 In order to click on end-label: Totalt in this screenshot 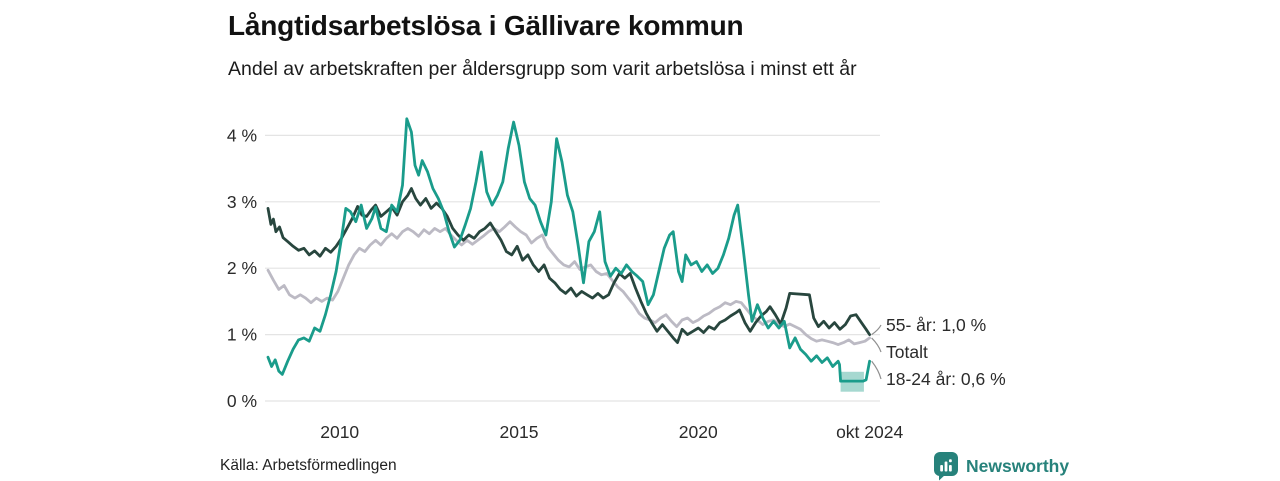, I will do `click(907, 352)`.